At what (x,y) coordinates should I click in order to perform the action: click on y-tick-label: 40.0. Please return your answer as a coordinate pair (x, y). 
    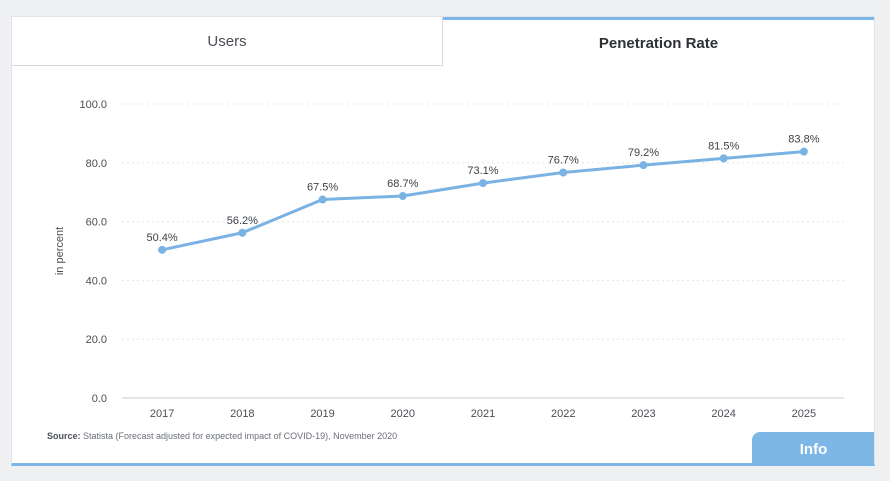
    Looking at the image, I should click on (96, 281).